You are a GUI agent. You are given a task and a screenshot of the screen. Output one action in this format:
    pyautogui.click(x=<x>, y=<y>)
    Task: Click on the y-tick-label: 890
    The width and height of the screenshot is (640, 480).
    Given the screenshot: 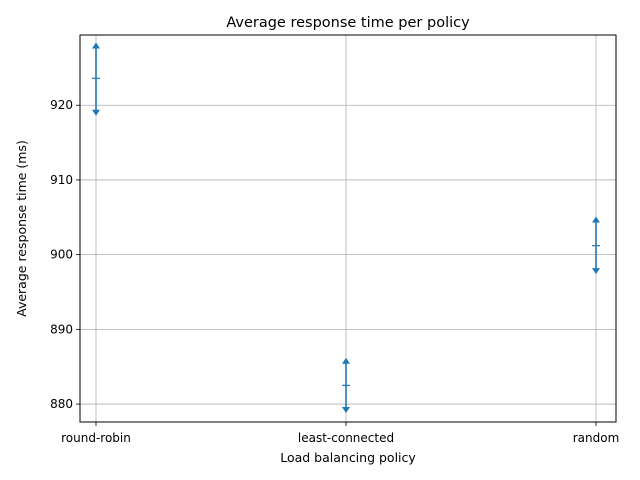 What is the action you would take?
    pyautogui.click(x=61, y=329)
    